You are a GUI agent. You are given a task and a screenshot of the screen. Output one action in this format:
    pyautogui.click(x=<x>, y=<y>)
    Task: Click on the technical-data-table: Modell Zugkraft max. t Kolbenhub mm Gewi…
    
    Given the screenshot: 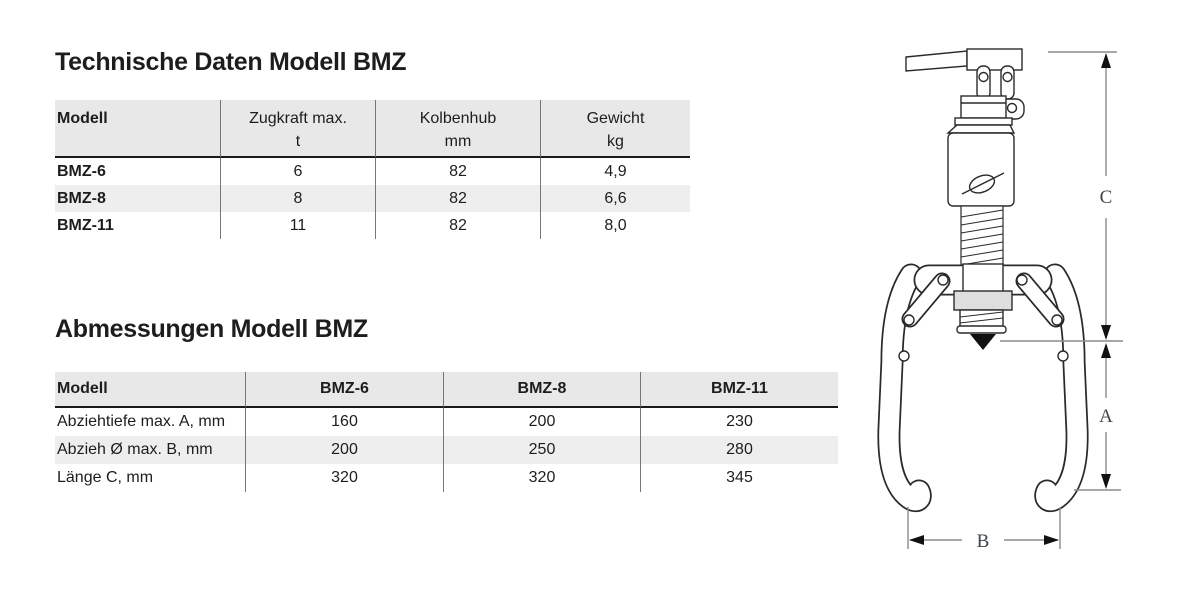 What is the action you would take?
    pyautogui.click(x=372, y=169)
    